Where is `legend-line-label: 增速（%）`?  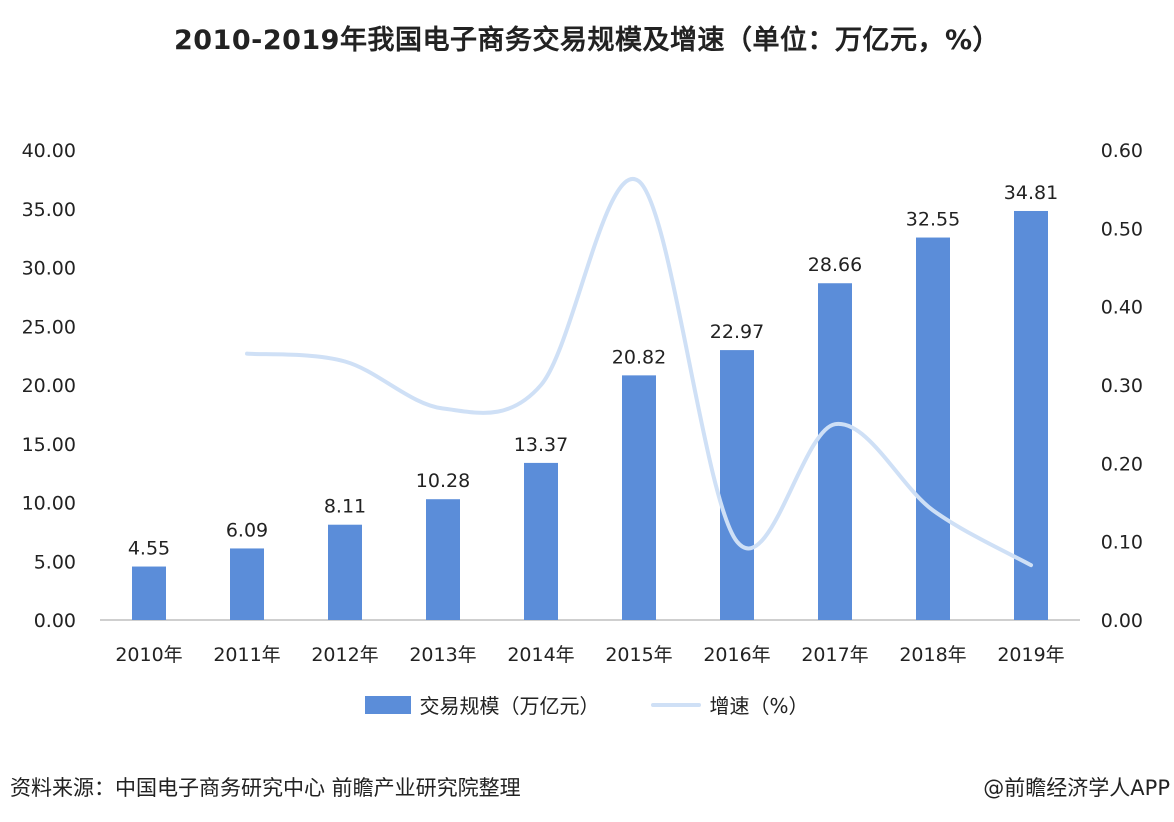 legend-line-label: 增速（%） is located at coordinates (759, 706).